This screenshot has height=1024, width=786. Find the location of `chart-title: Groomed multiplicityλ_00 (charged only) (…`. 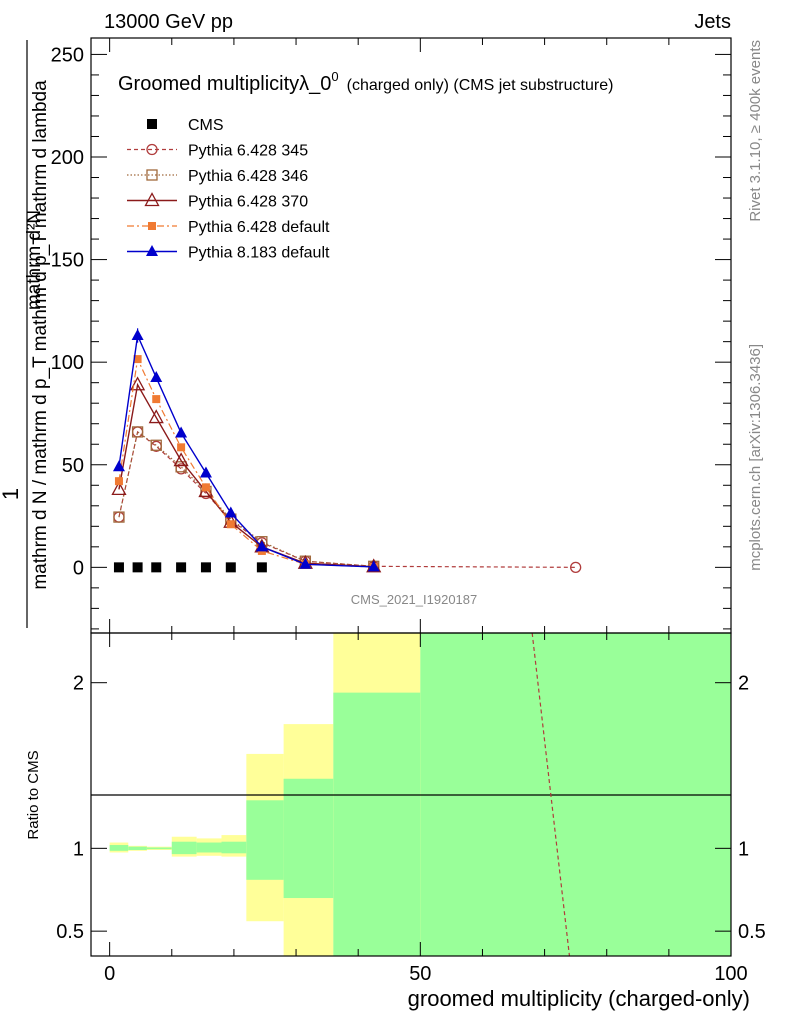

chart-title: Groomed multiplicityλ_00 (charged only) (… is located at coordinates (365, 82).